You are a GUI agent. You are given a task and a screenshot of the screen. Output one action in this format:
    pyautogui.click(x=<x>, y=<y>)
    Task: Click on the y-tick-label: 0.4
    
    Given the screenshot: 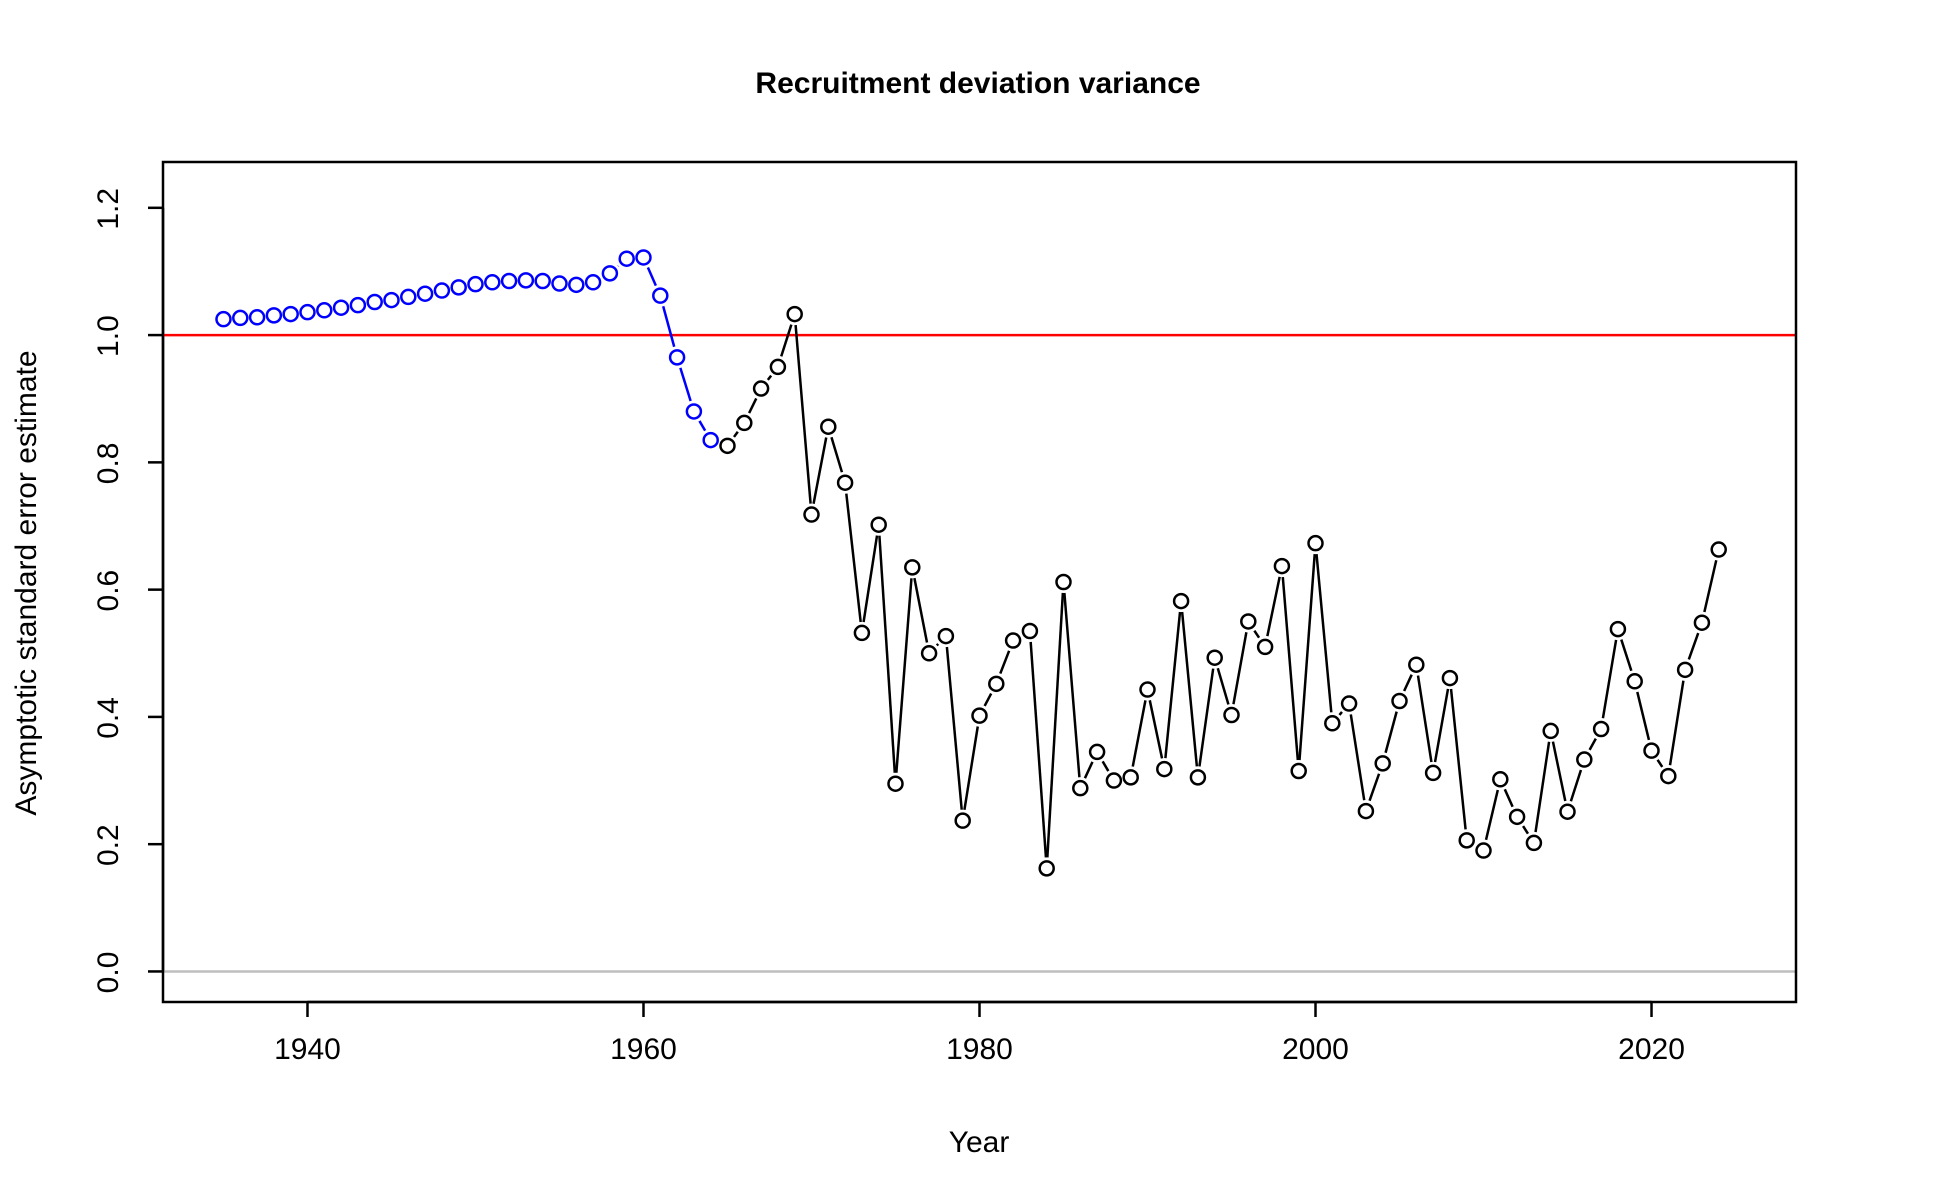 What is the action you would take?
    pyautogui.click(x=108, y=718)
    